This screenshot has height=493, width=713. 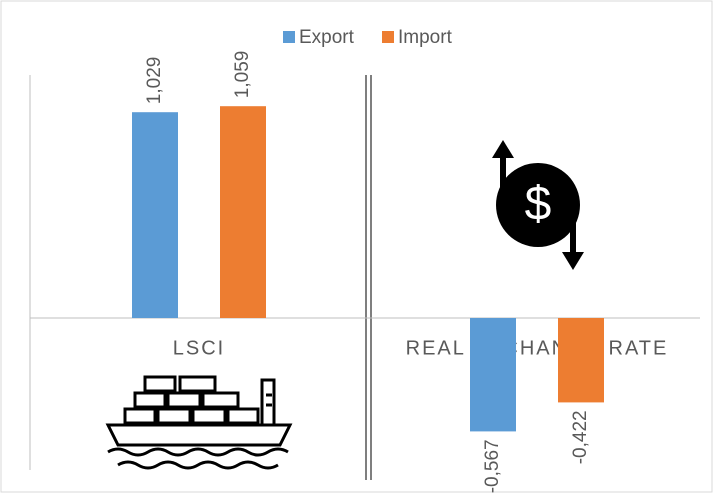 What do you see at coordinates (425, 37) in the screenshot?
I see `legend-label: Import` at bounding box center [425, 37].